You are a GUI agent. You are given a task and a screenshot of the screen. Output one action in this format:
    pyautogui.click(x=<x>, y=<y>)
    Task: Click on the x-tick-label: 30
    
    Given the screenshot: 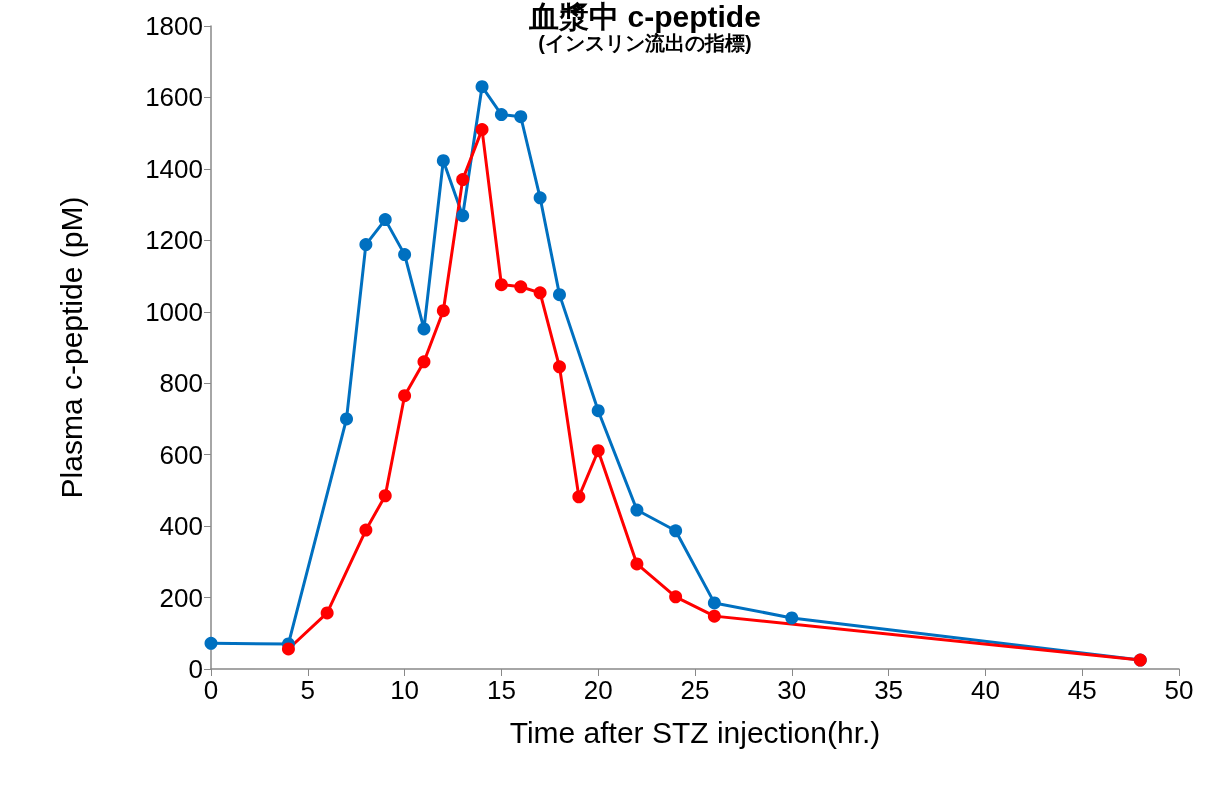 What is the action you would take?
    pyautogui.click(x=792, y=690)
    